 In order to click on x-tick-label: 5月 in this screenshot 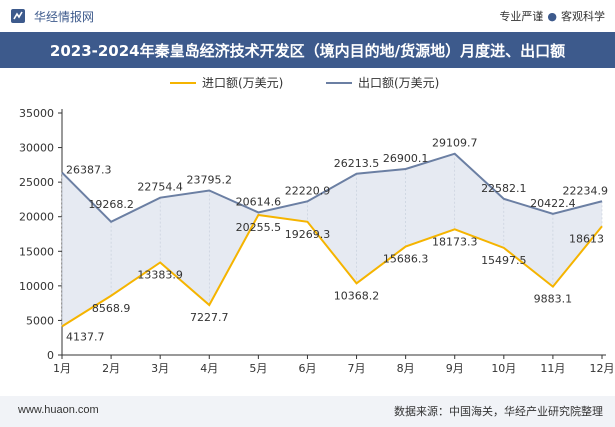, I will do `click(258, 368)`.